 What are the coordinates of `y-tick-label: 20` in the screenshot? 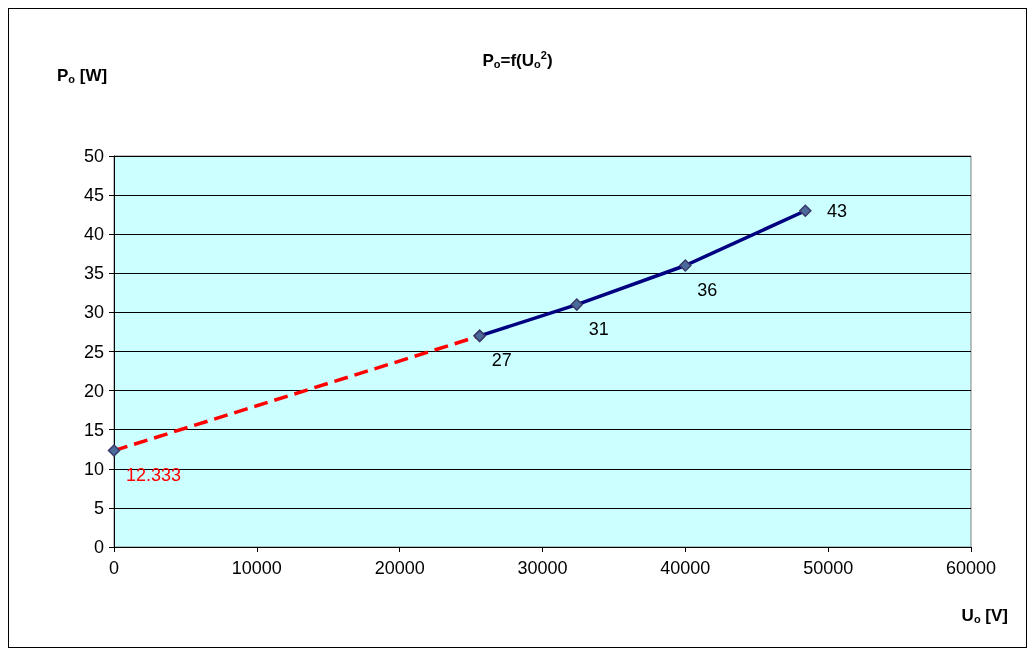 It's located at (93, 390).